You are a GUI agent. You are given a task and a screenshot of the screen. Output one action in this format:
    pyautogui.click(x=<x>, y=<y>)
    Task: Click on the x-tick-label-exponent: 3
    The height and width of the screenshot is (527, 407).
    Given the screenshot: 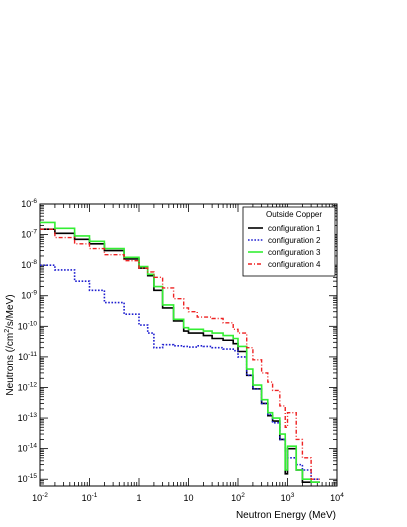 What is the action you would take?
    pyautogui.click(x=293, y=495)
    